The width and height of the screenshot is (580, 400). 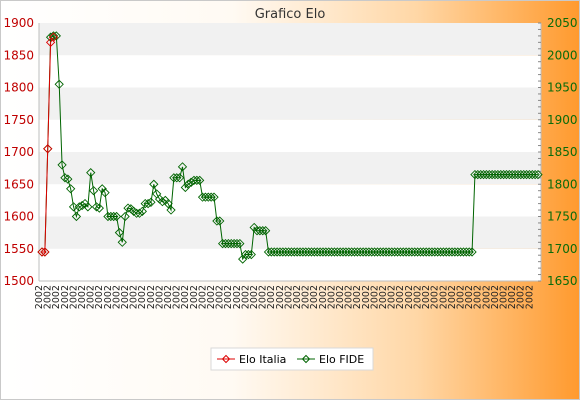 What do you see at coordinates (562, 217) in the screenshot?
I see `right-tick-label: 1750` at bounding box center [562, 217].